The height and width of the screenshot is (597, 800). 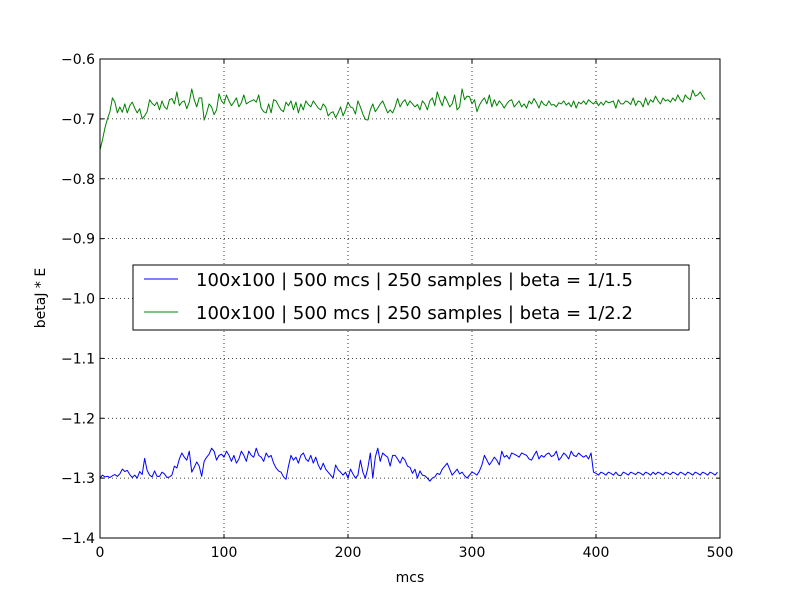 I want to click on x-tick-label: 300, so click(x=472, y=553).